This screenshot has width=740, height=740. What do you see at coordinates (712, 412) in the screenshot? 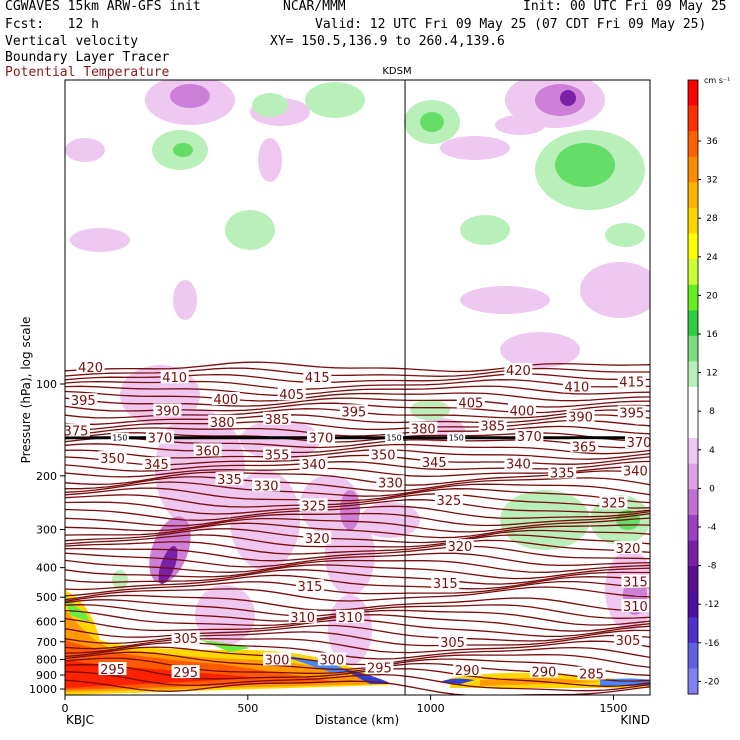
I see `colorbar-label: 8` at bounding box center [712, 412].